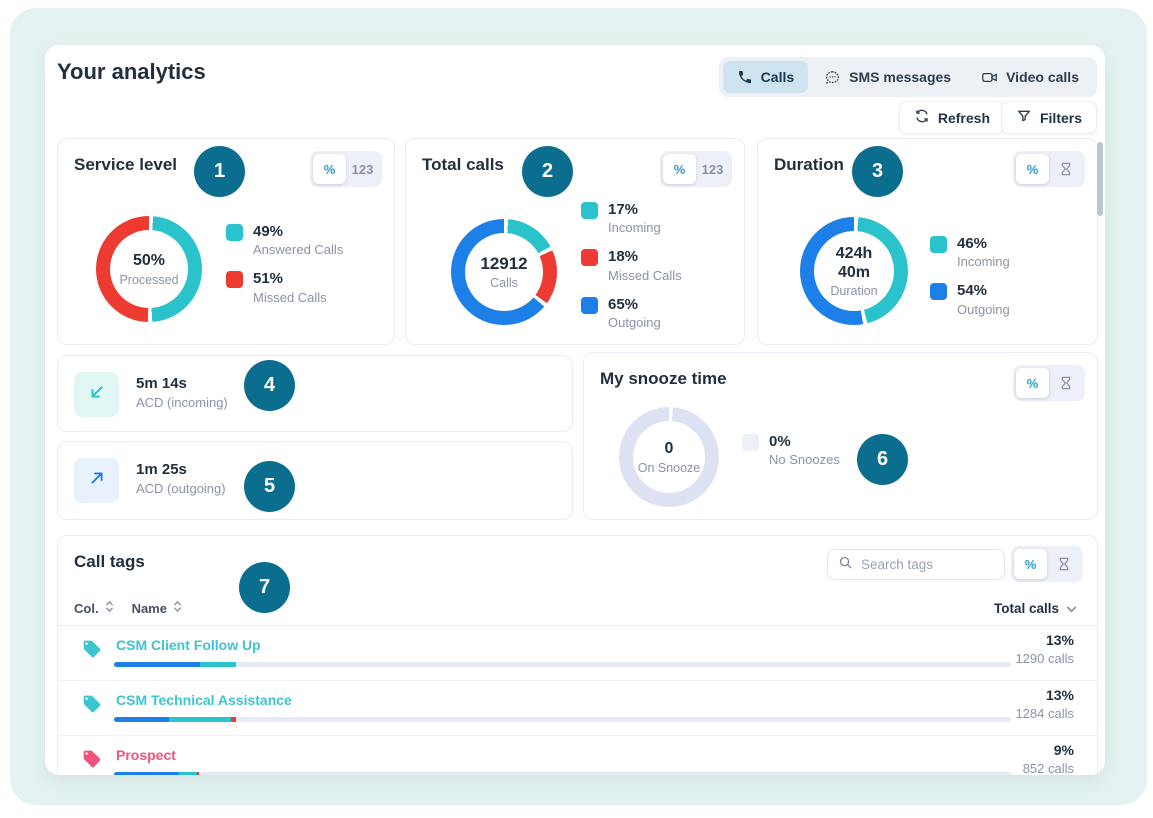 The image size is (1153, 818). What do you see at coordinates (970, 299) in the screenshot?
I see `legend-item: 54% Outgoing` at bounding box center [970, 299].